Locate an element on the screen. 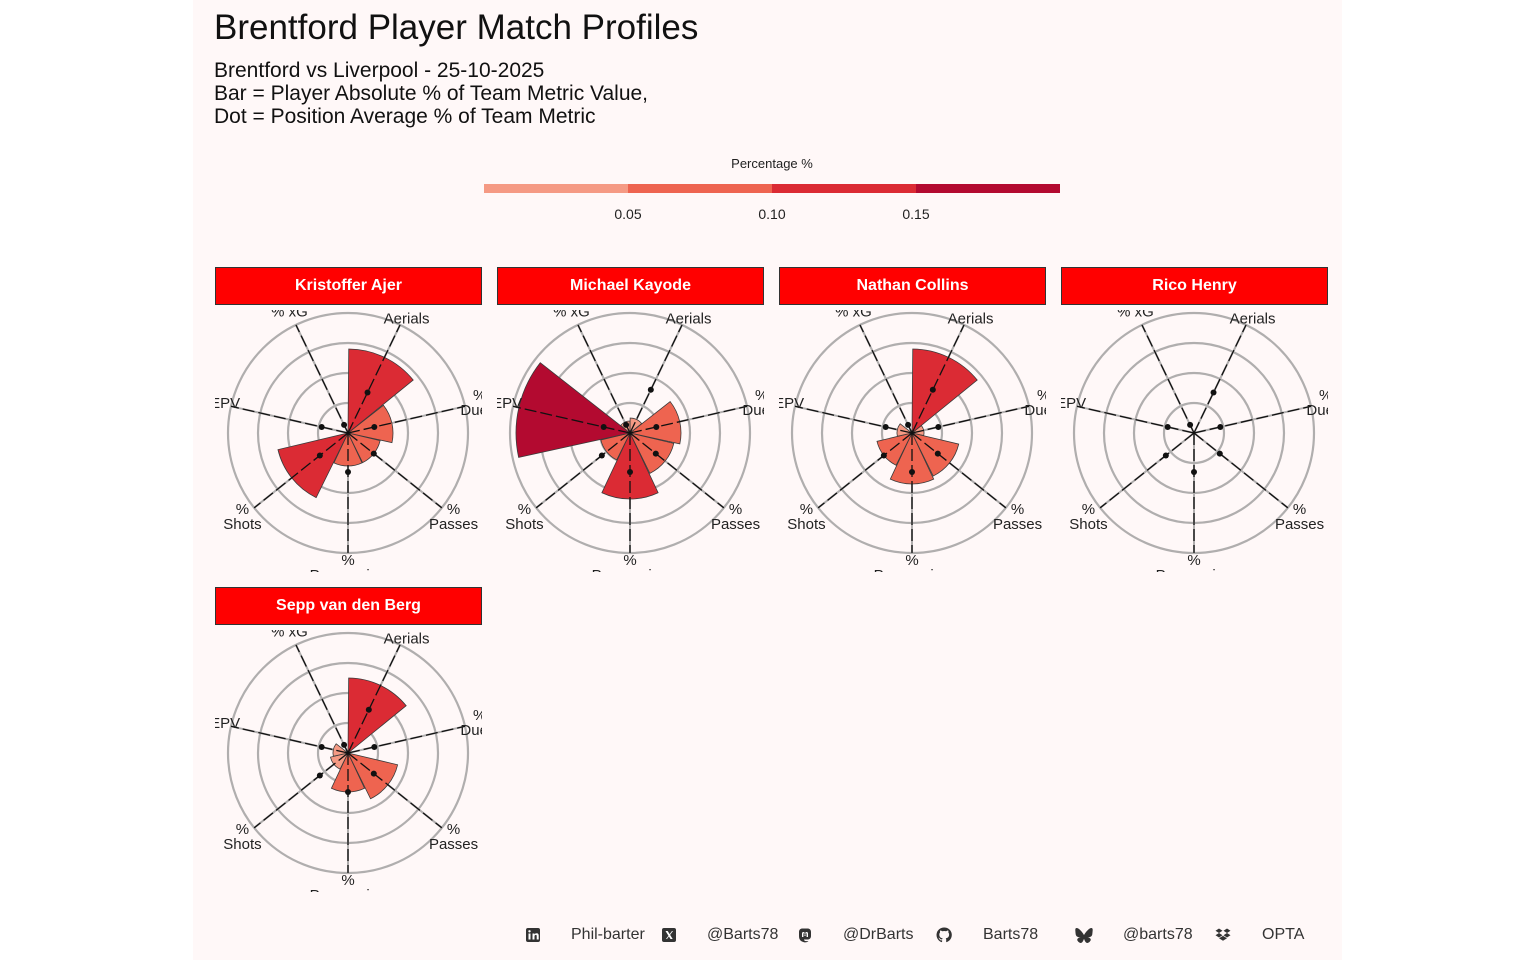 Image resolution: width=1536 pixels, height=960 pixels. footer-x-text: @Barts78 is located at coordinates (743, 934).